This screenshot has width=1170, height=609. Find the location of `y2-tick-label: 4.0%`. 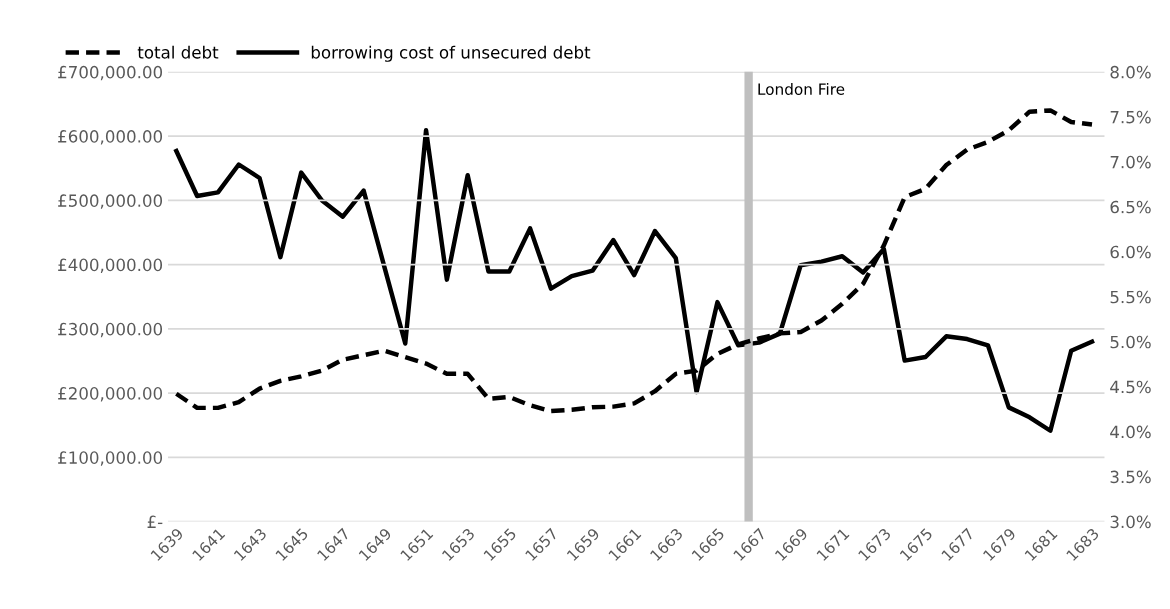

y2-tick-label: 4.0% is located at coordinates (1130, 432).